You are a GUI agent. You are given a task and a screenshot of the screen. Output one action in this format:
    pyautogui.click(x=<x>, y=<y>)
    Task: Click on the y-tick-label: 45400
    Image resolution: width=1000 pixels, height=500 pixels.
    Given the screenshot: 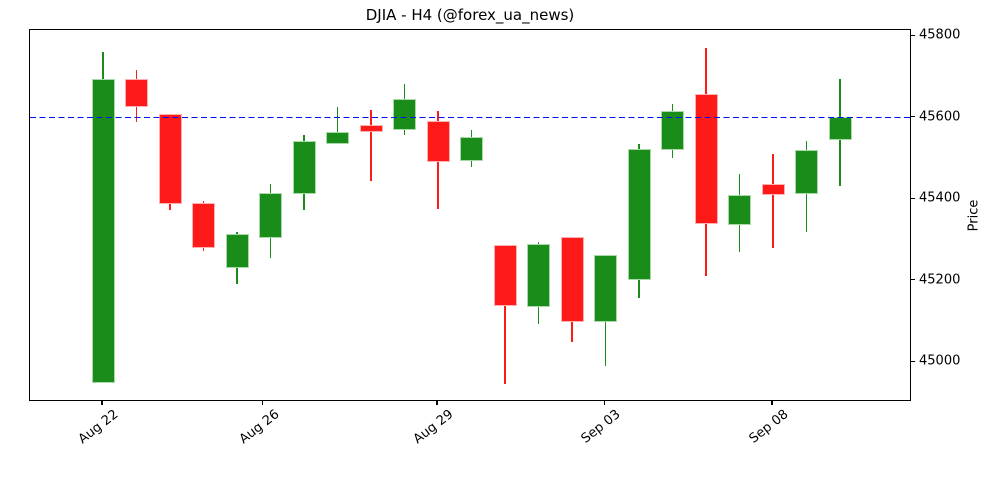 What is the action you would take?
    pyautogui.click(x=940, y=198)
    